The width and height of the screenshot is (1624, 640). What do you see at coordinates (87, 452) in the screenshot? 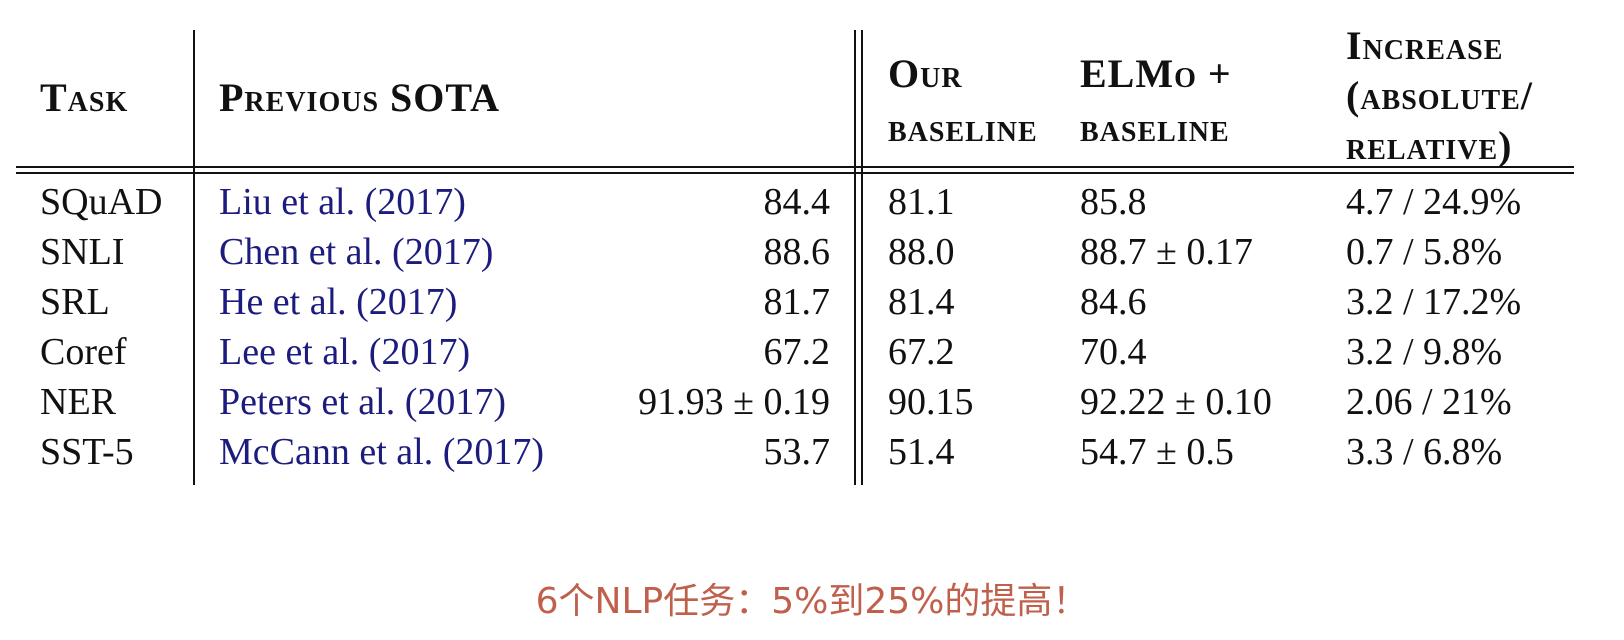
I see `cell-task: SST-5` at bounding box center [87, 452].